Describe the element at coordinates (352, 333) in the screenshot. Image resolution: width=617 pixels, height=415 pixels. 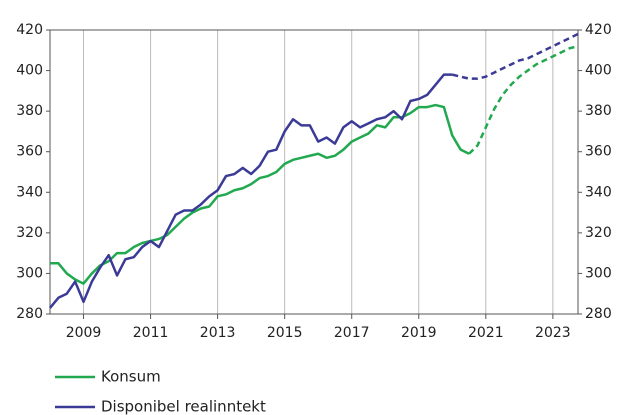
I see `x-tick-label: 2017` at that location.